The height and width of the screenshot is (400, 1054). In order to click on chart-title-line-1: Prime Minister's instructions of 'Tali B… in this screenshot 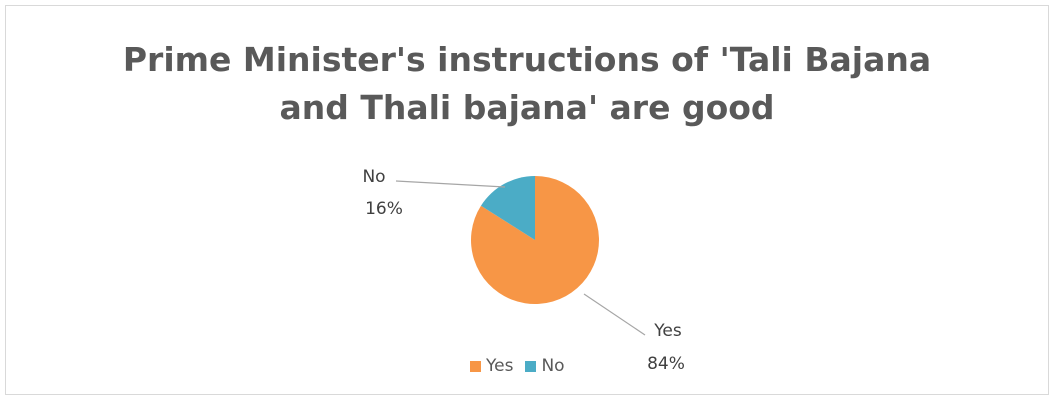, I will do `click(527, 59)`.